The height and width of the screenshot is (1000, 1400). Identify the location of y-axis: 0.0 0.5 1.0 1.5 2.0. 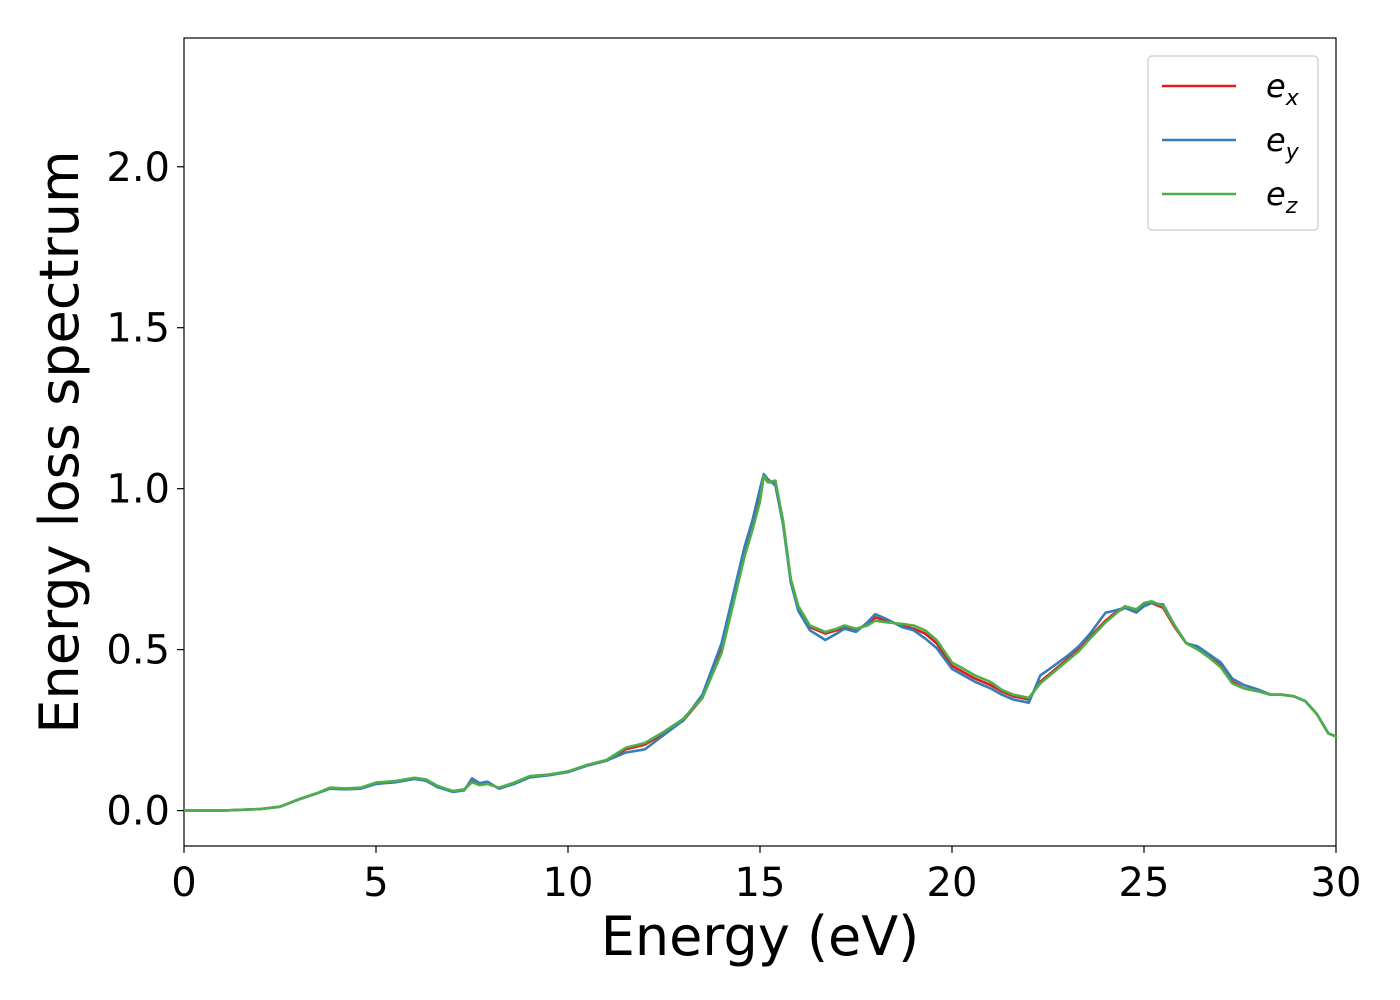
(145, 490).